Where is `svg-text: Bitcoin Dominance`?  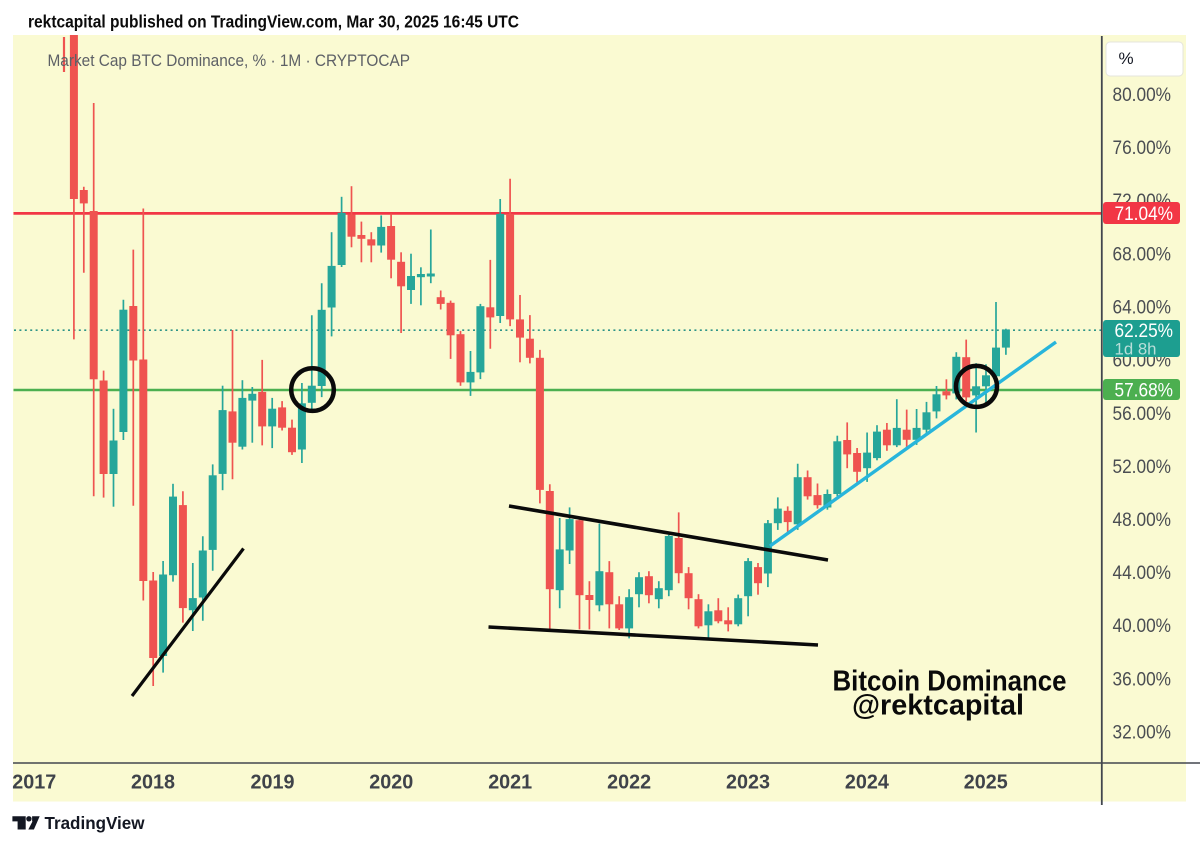
svg-text: Bitcoin Dominance is located at coordinates (950, 682).